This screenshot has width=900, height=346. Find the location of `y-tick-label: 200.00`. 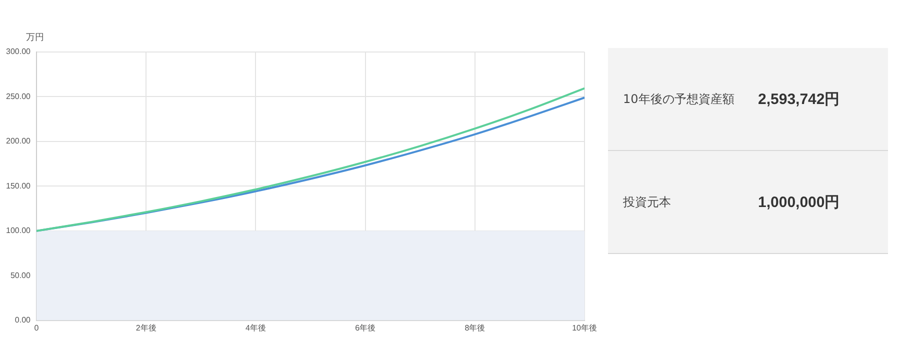

y-tick-label: 200.00 is located at coordinates (19, 141).